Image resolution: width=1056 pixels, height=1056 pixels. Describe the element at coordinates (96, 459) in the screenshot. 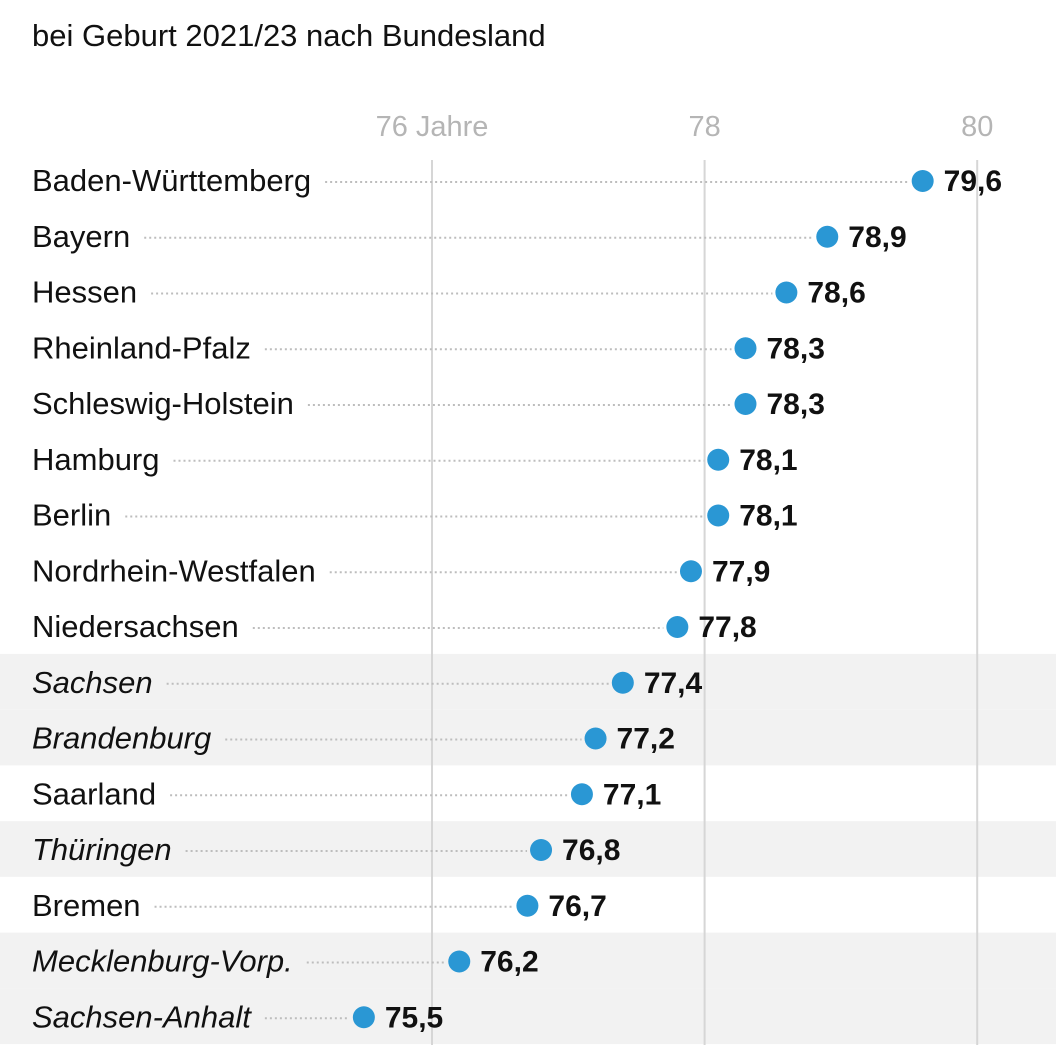

I see `row-label: Hamburg` at that location.